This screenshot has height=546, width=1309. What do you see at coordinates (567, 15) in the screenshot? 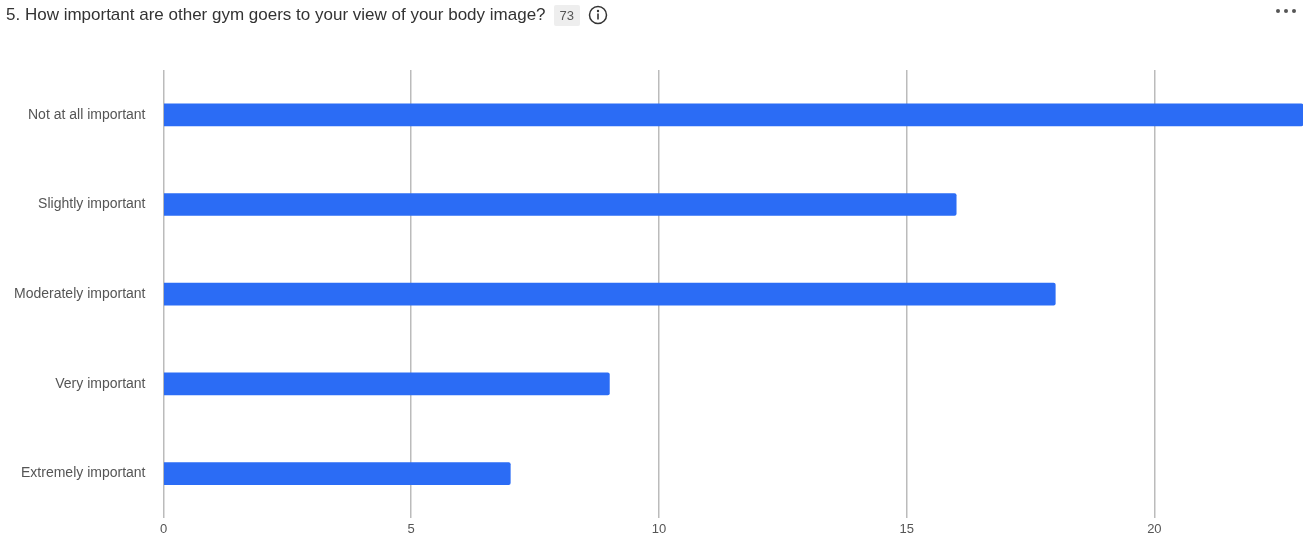
I see `text: 73` at bounding box center [567, 15].